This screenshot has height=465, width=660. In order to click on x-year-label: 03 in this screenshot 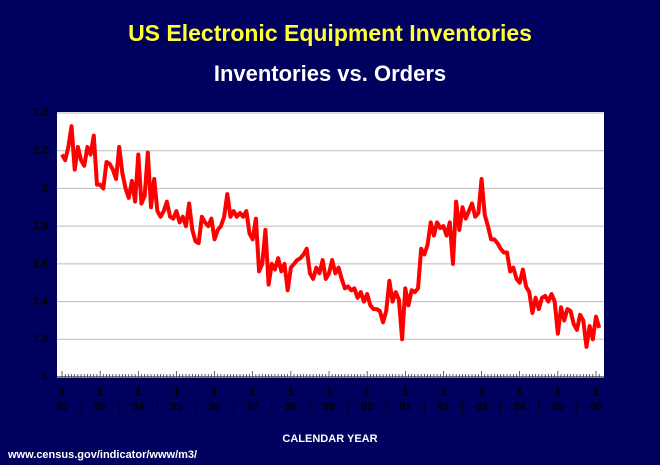, I will do `click(481, 407)`.